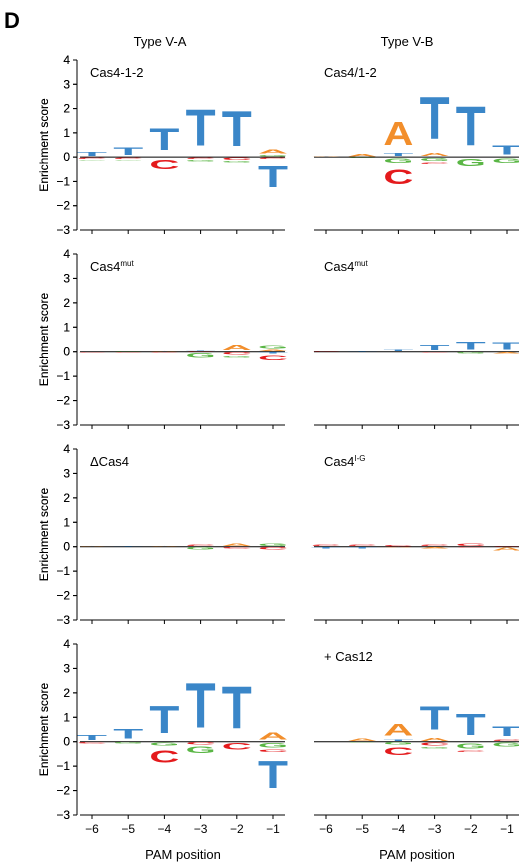  What do you see at coordinates (399, 829) in the screenshot?
I see `x-tick-label: −4` at bounding box center [399, 829].